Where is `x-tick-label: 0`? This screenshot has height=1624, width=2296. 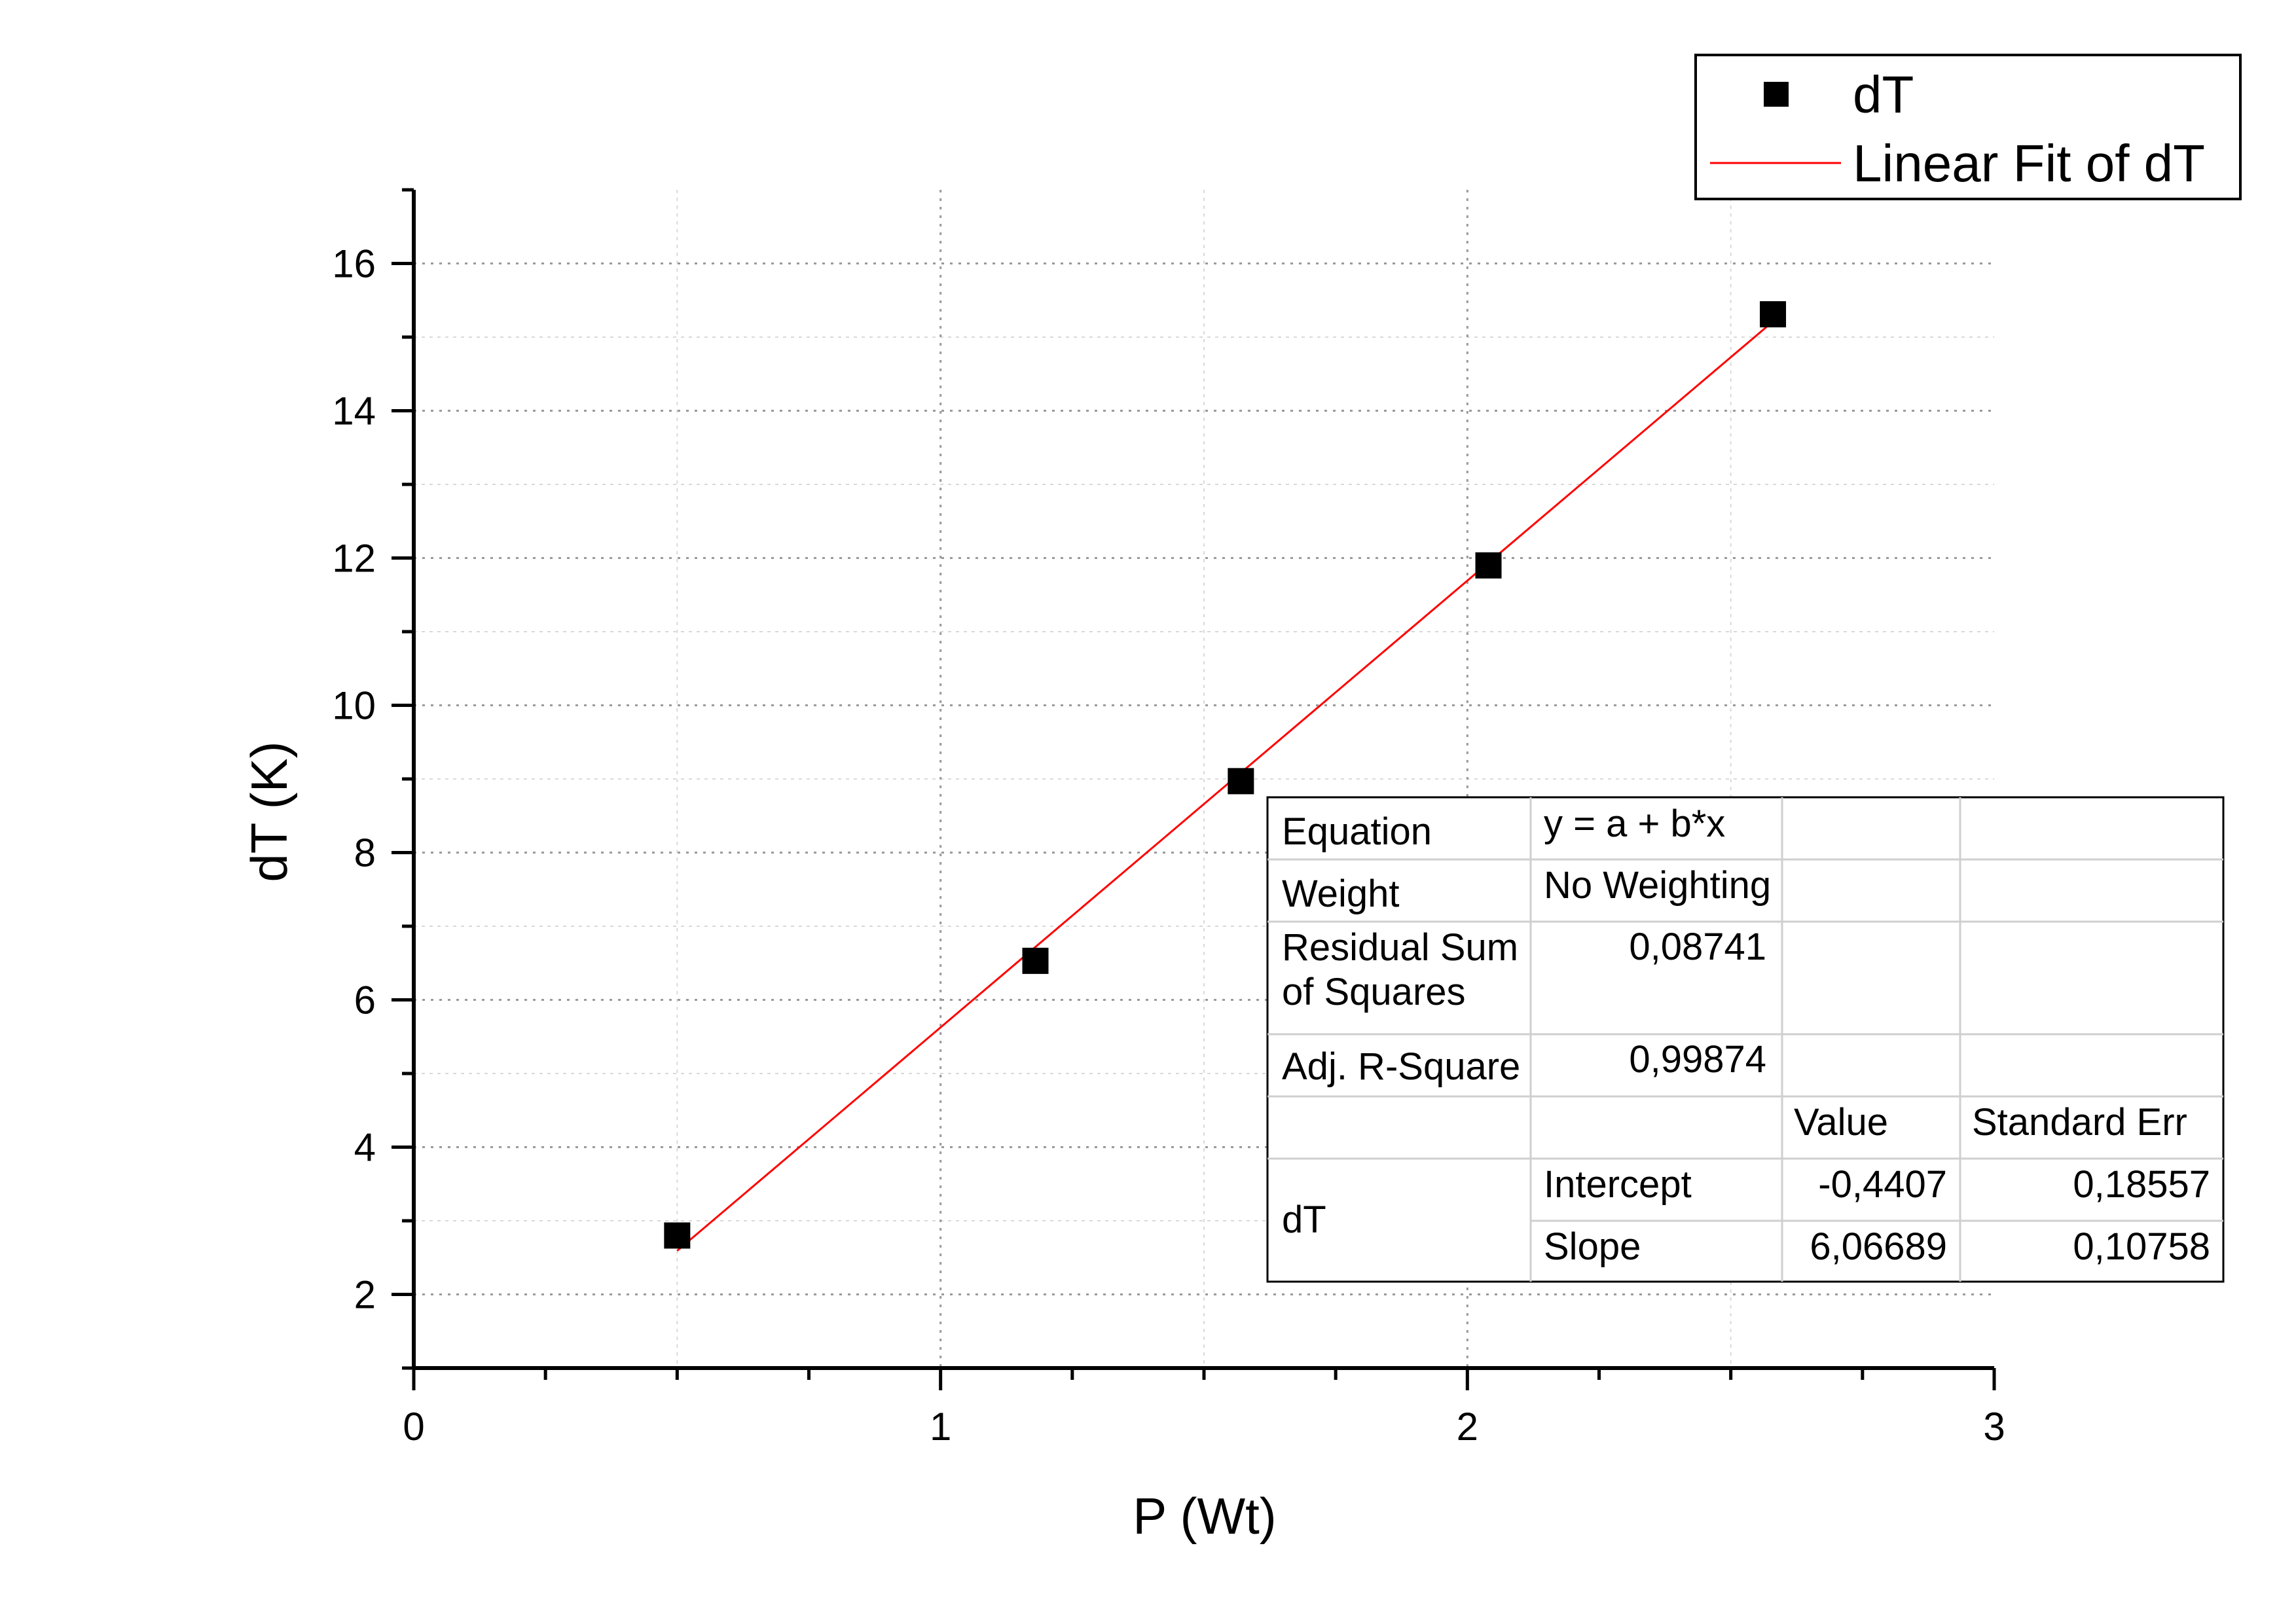 x-tick-label: 0 is located at coordinates (413, 1427).